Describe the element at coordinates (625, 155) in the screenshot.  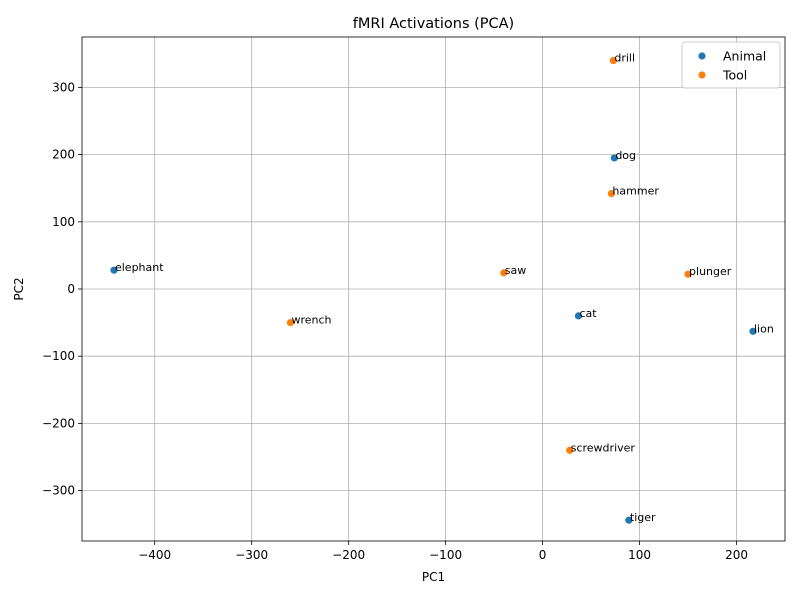
I see `point-label-dog: dog` at that location.